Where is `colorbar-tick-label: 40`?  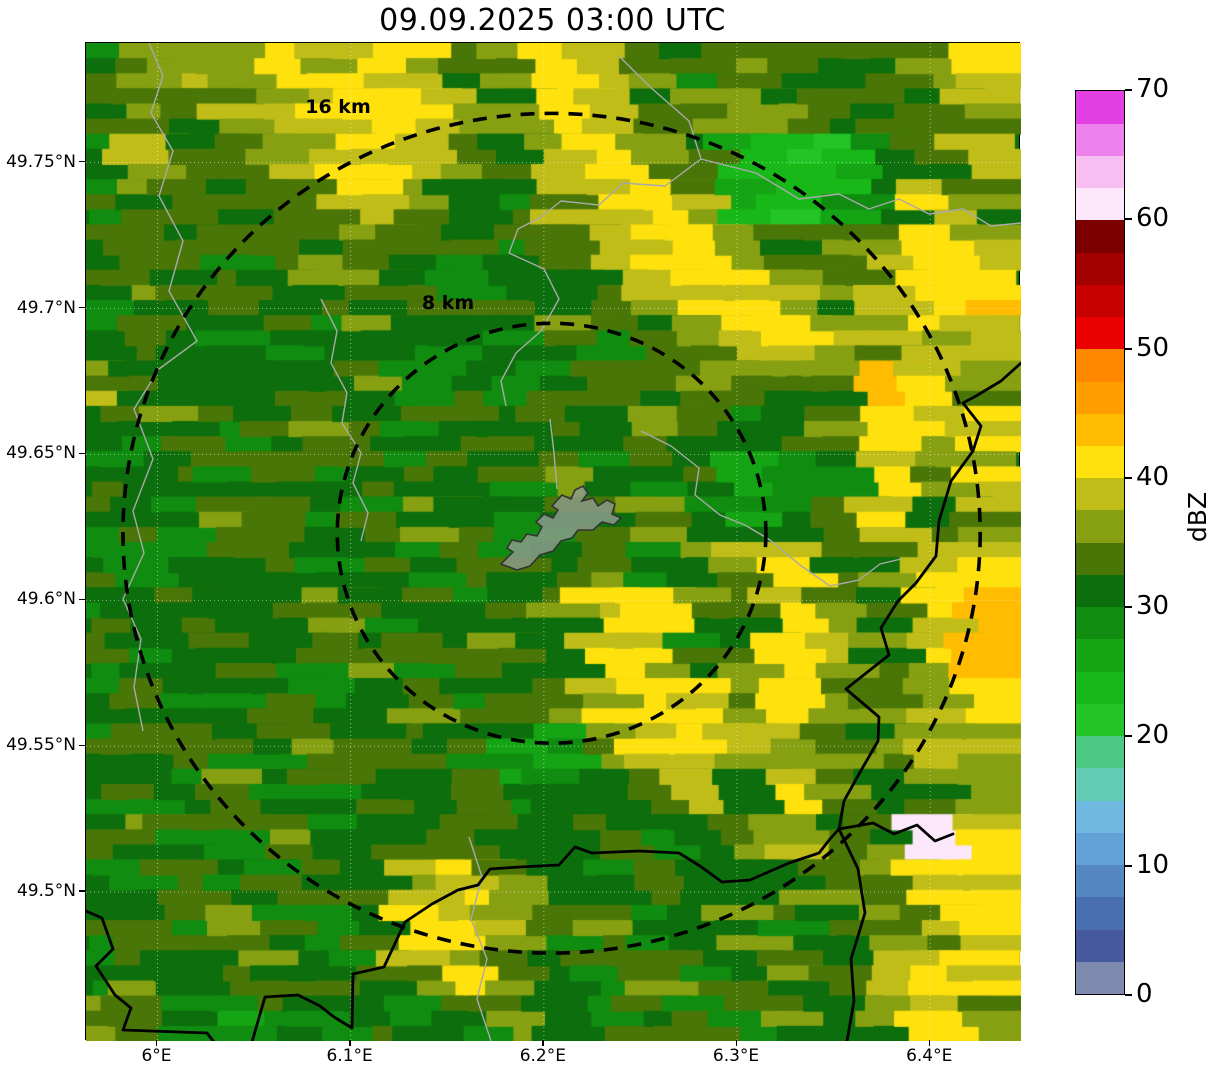 colorbar-tick-label: 40 is located at coordinates (1153, 476).